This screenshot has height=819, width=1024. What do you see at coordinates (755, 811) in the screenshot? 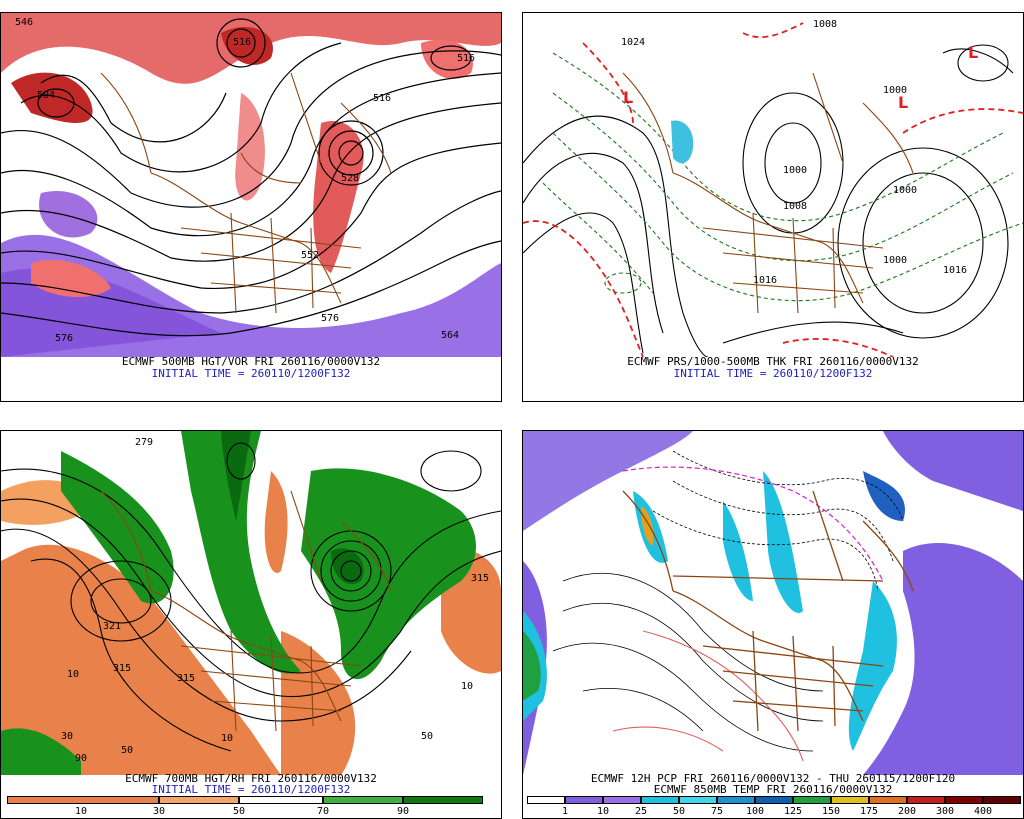
I see `scale-label: 100` at bounding box center [755, 811].